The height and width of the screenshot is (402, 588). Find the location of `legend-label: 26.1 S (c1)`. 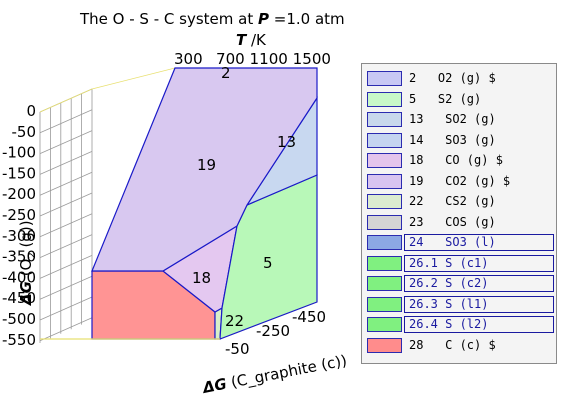

legend-label: 26.1 S (c1) is located at coordinates (449, 262).